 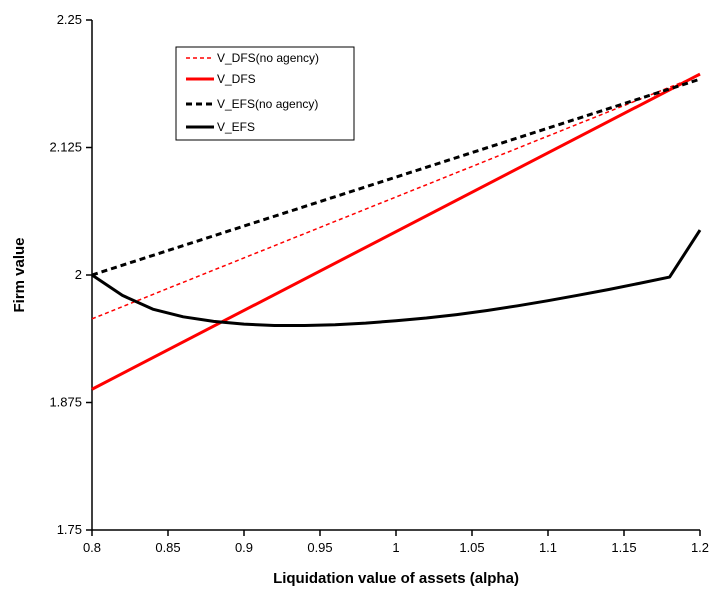 What do you see at coordinates (69, 19) in the screenshot?
I see `y-tick-label: 2.25` at bounding box center [69, 19].